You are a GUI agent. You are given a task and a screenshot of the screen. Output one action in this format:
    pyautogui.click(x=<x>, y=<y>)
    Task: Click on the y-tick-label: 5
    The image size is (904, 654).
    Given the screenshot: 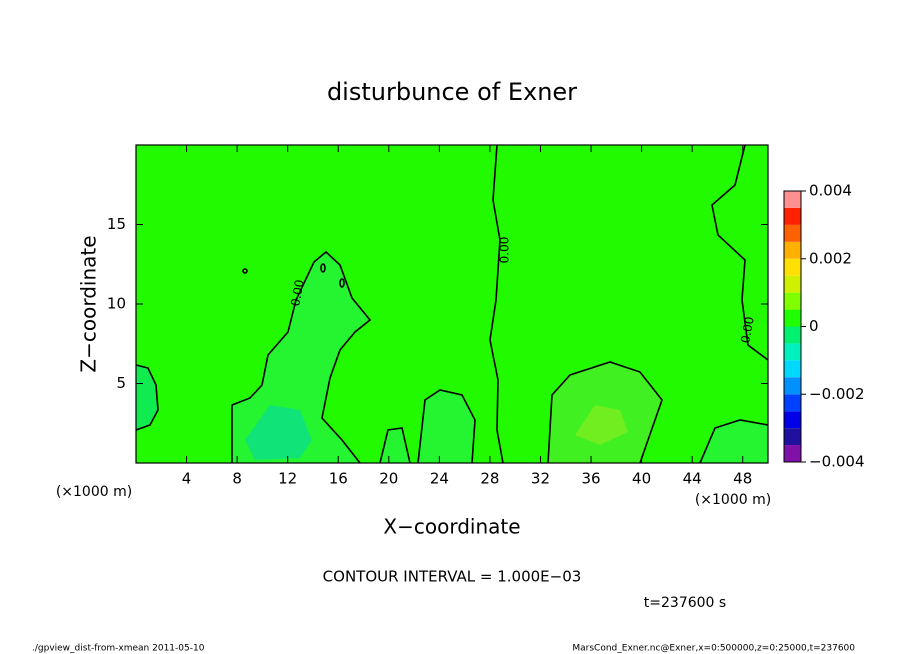 What is the action you would take?
    pyautogui.click(x=121, y=383)
    